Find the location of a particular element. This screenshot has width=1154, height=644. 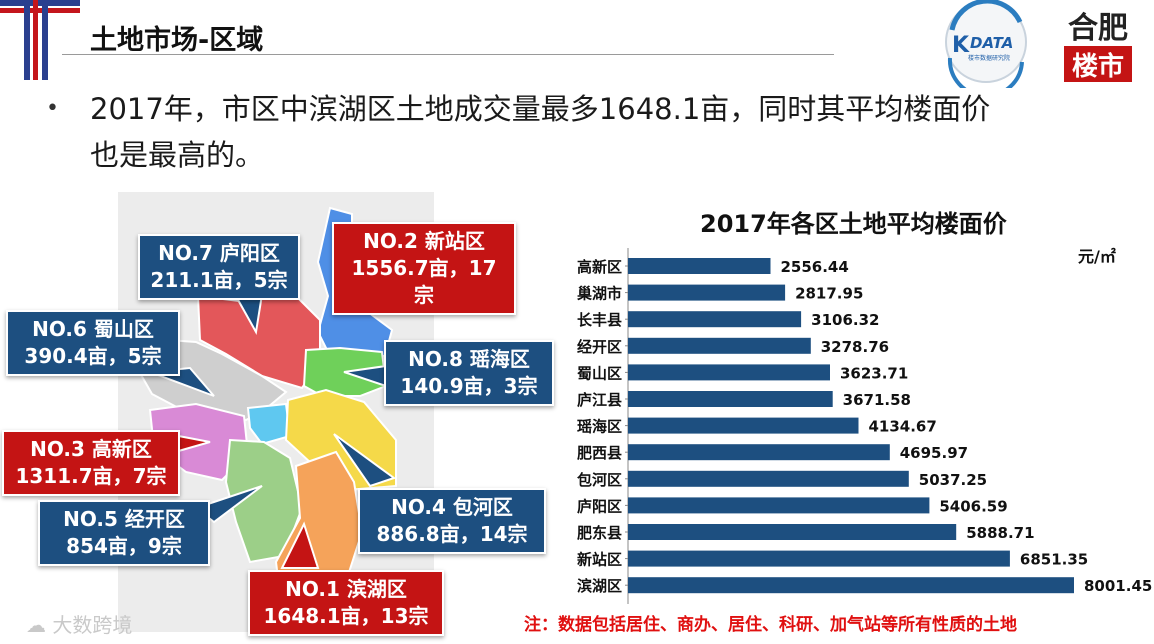

data-label: 3278.76 is located at coordinates (855, 347).